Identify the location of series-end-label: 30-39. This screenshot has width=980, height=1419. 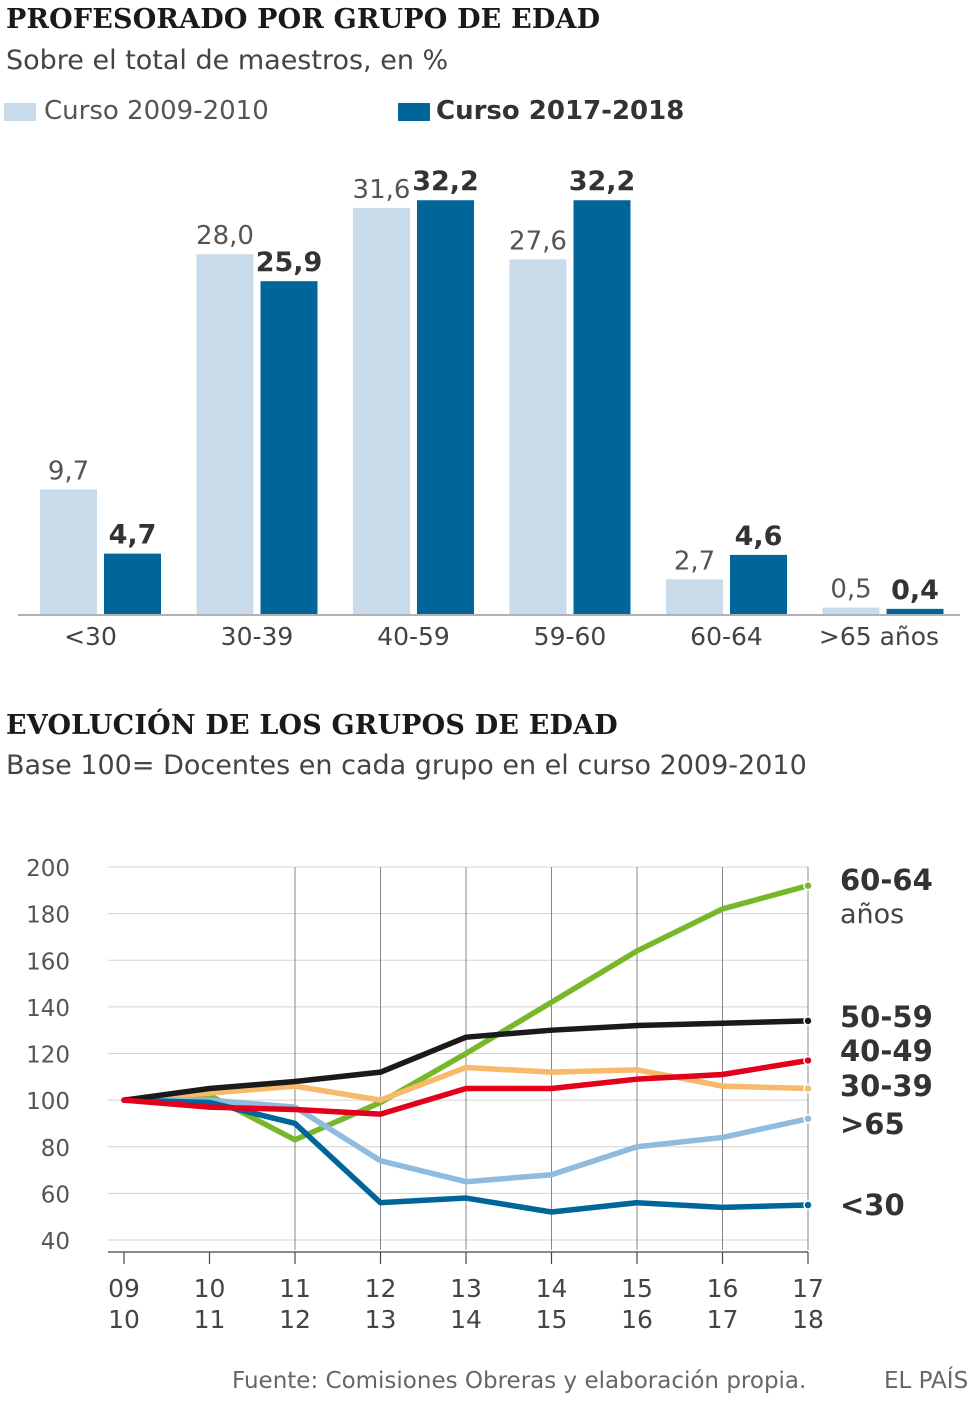
(886, 1086).